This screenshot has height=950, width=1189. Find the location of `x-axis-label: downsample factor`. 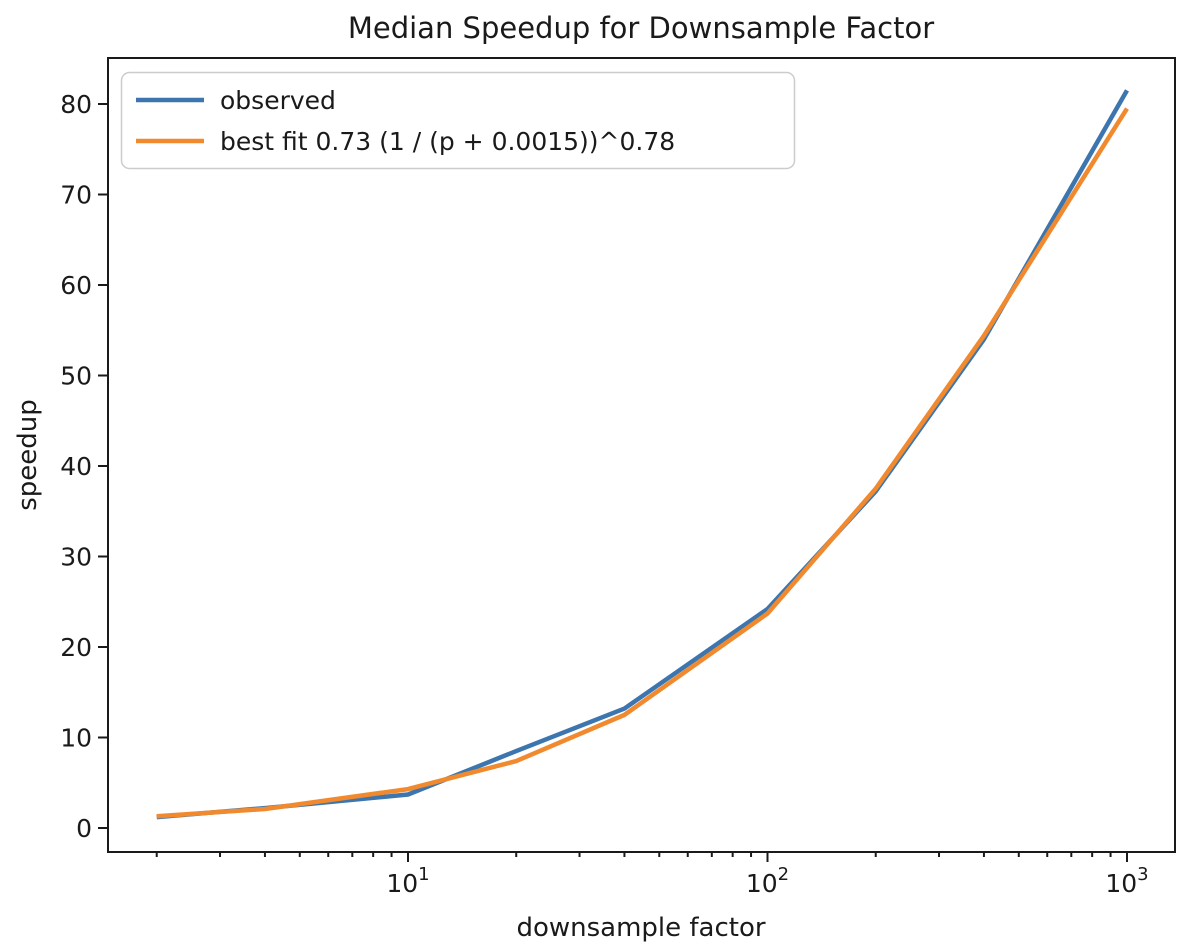

x-axis-label: downsample factor is located at coordinates (640, 928).